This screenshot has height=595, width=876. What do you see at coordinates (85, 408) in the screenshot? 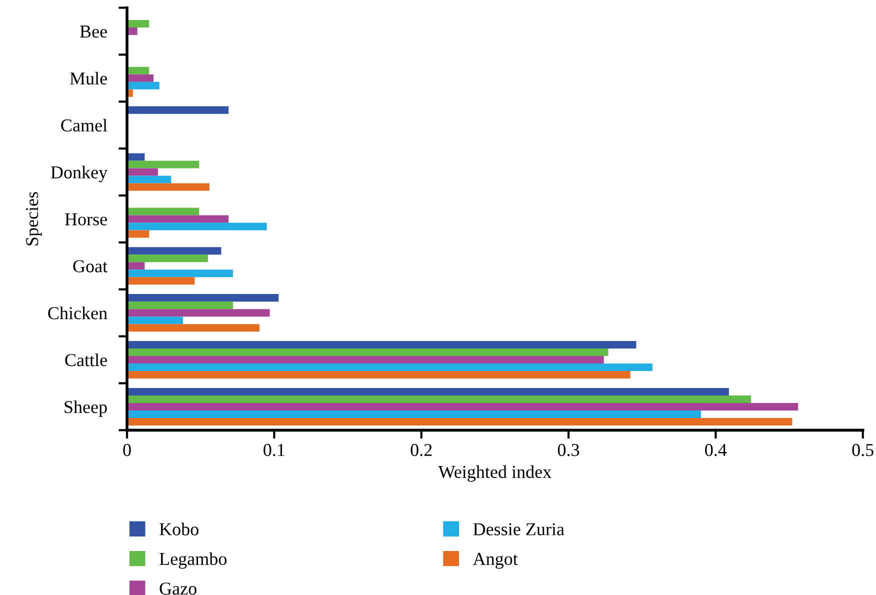
I see `y-tick-label: Sheep` at bounding box center [85, 408].